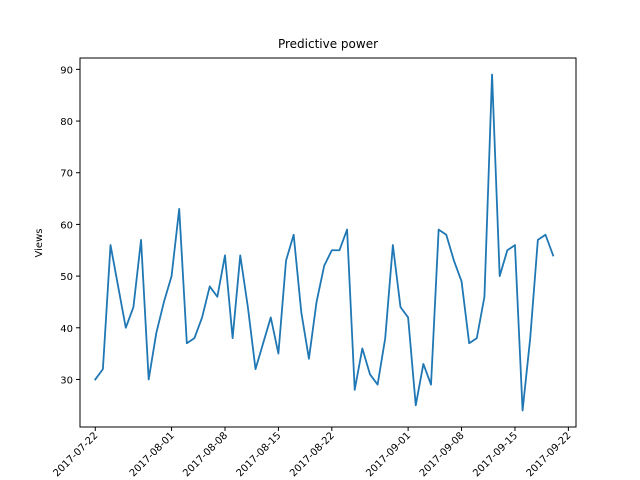 This screenshot has height=480, width=640. I want to click on y-axis-ticks: 30 40 50 60 70 80 90, so click(70, 225).